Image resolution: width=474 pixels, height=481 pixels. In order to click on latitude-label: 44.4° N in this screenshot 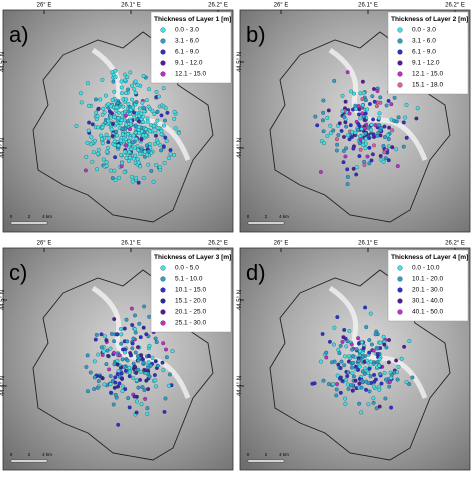, I will do `click(3, 386)`.